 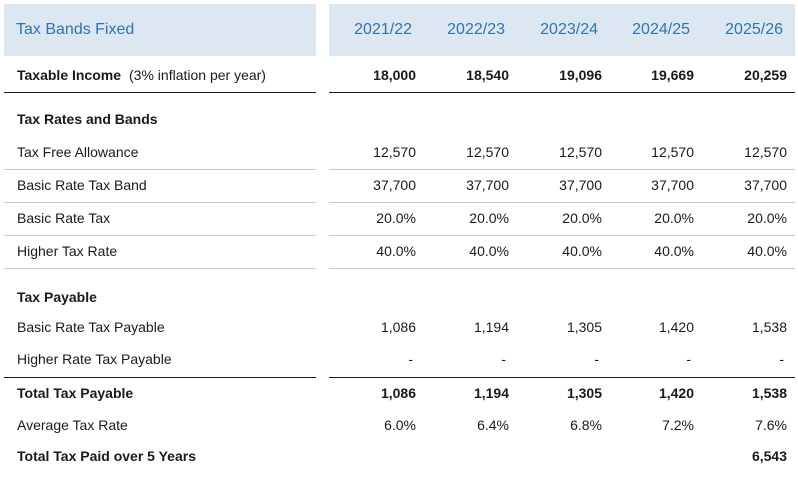 What do you see at coordinates (769, 456) in the screenshot?
I see `cell-value: 6,543` at bounding box center [769, 456].